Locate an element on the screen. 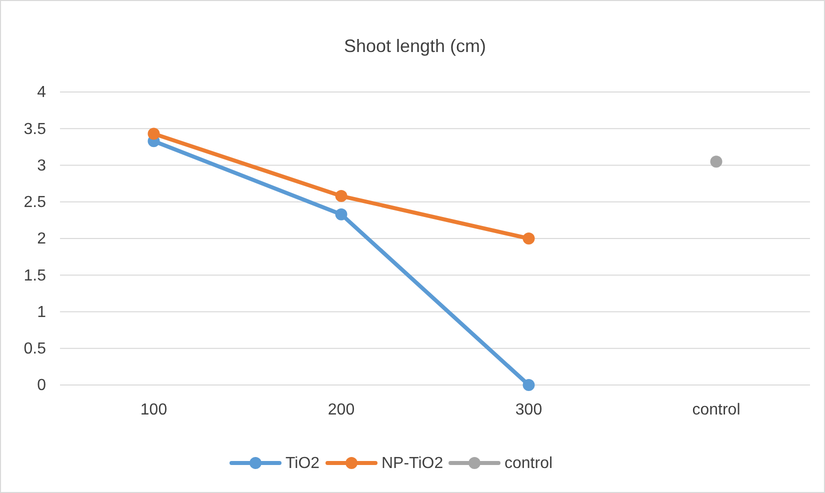 This screenshot has height=493, width=825. y-tick-label: 3 is located at coordinates (41, 165).